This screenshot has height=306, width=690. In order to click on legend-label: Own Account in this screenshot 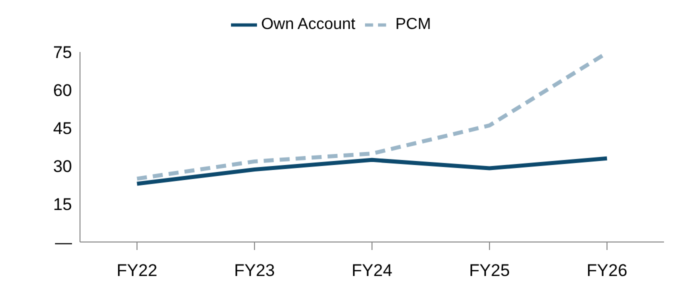, I will do `click(308, 25)`.